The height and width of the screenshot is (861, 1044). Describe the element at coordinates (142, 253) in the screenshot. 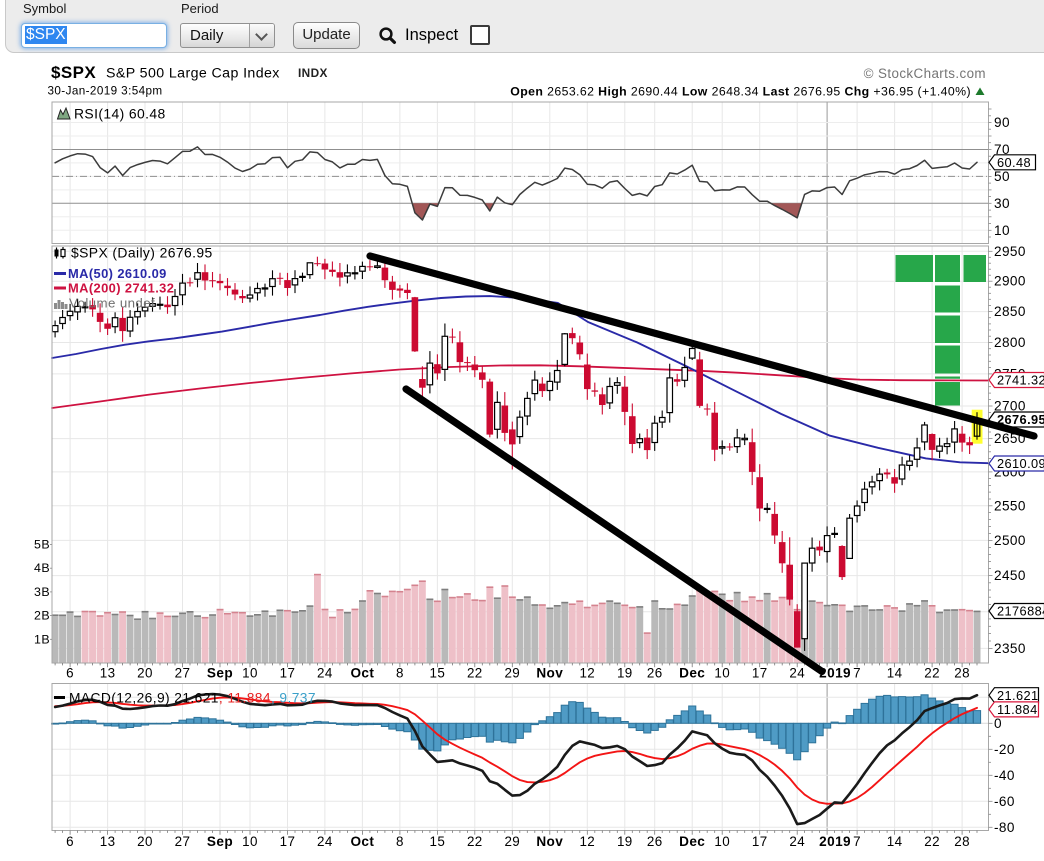

I see `svg-text: $SPX (Daily) 2676.95` at that location.